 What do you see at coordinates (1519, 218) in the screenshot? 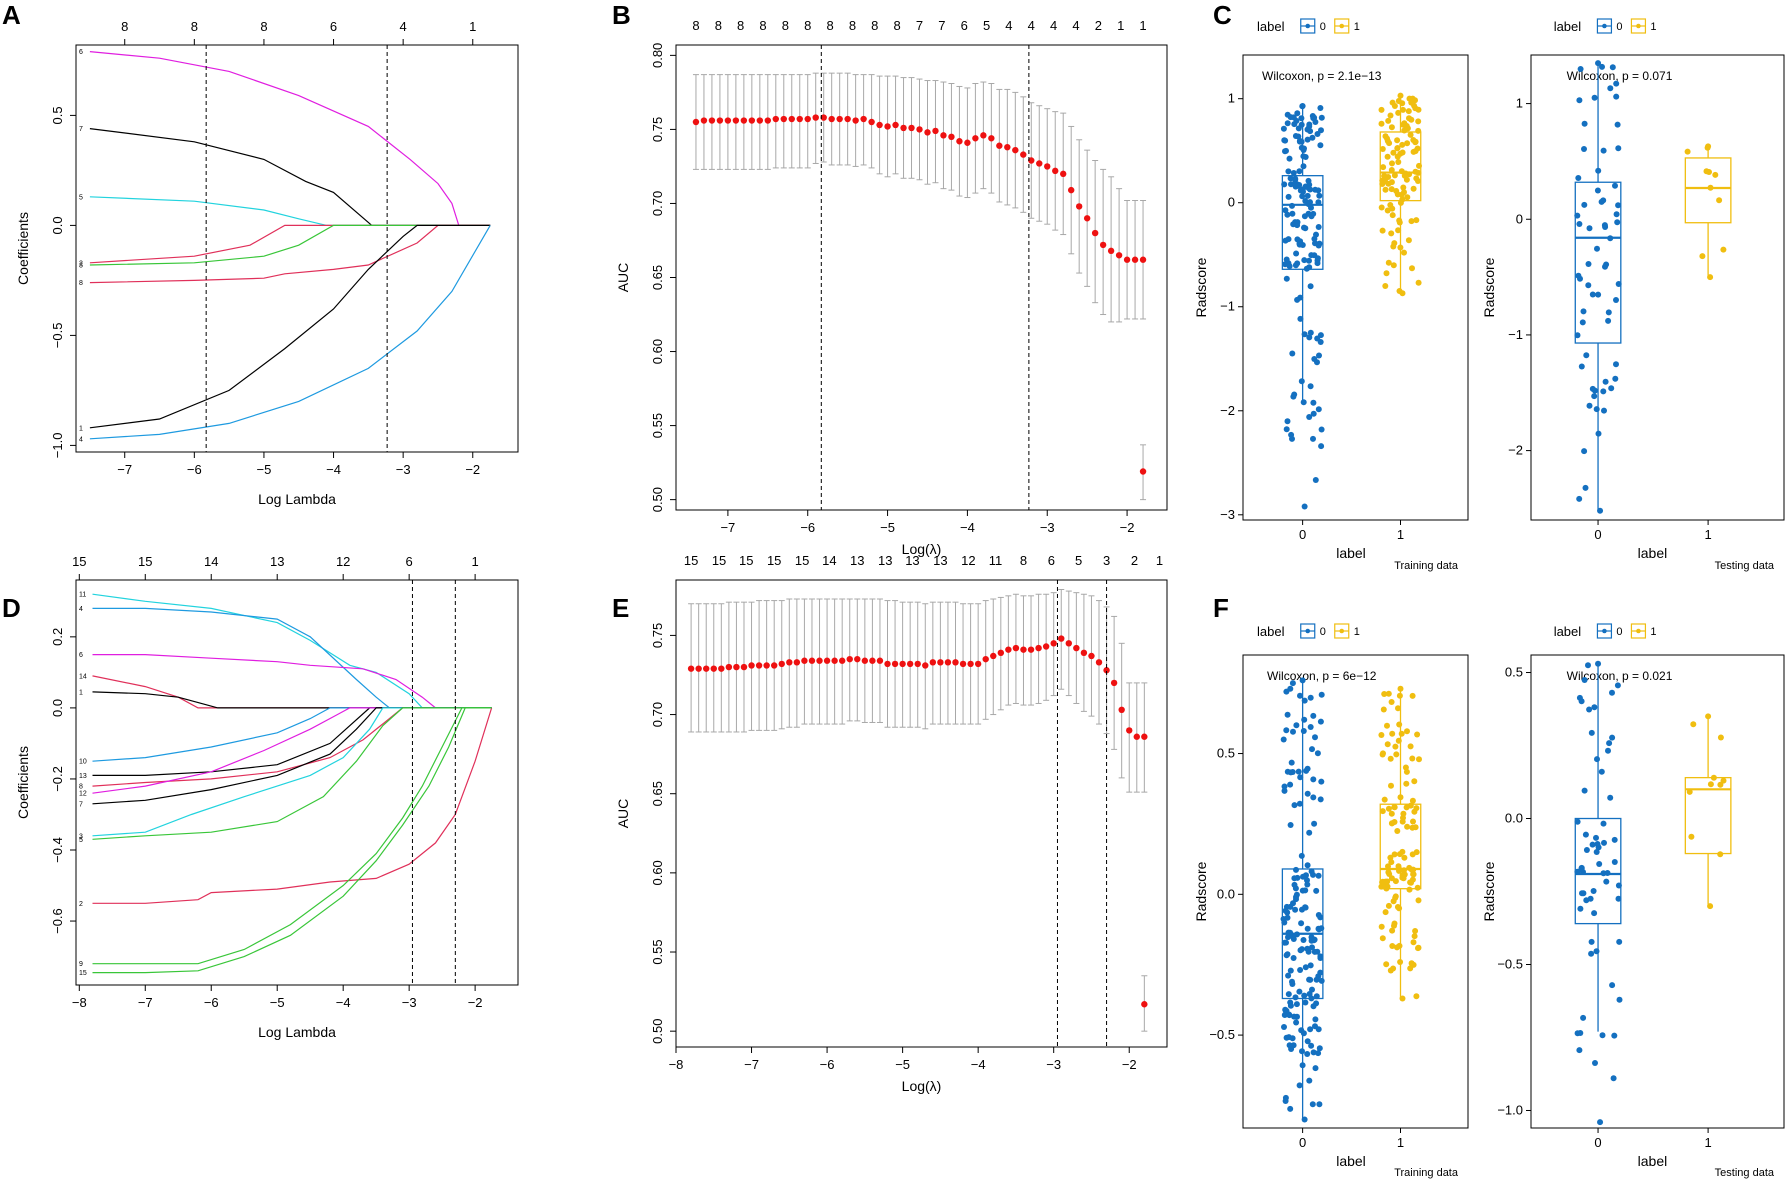
I see `y-tick-label: 0` at bounding box center [1519, 218].